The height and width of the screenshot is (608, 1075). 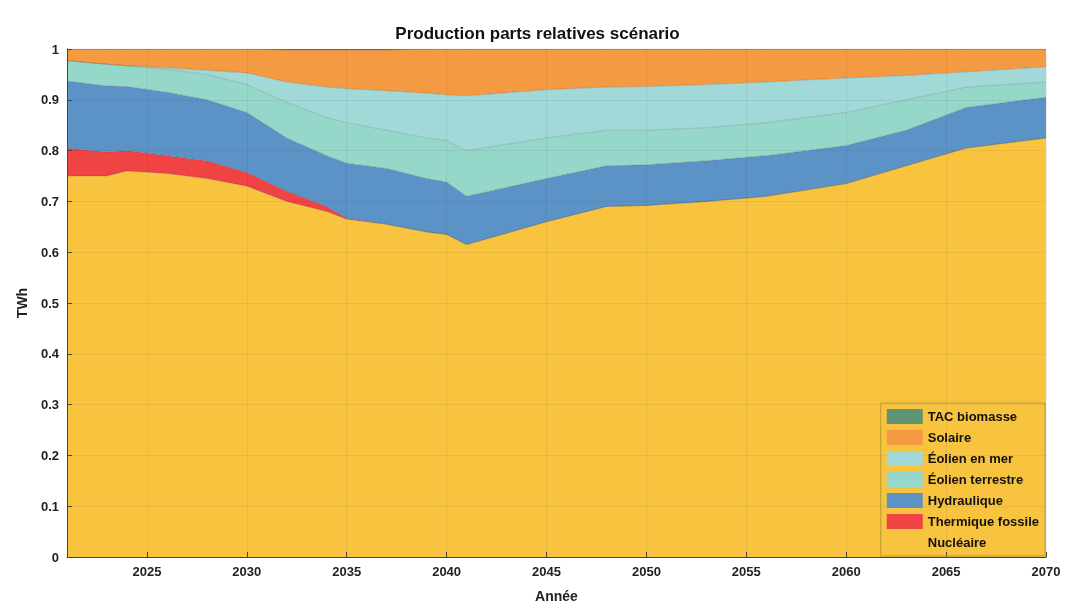 I want to click on legend-label: Hydraulique, so click(x=965, y=500).